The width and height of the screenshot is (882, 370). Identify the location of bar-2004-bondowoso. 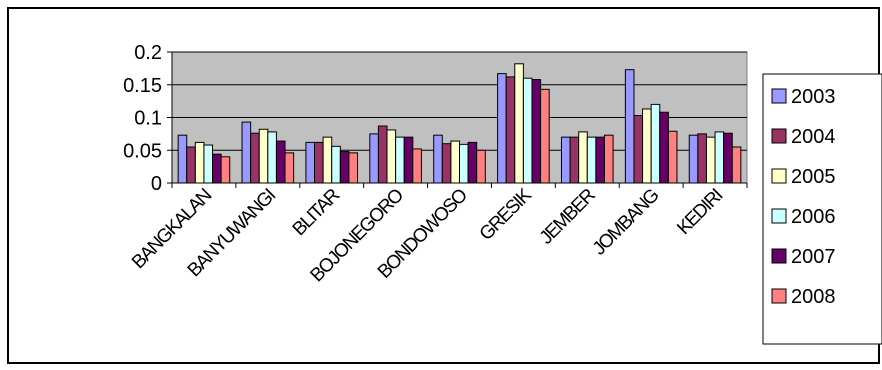
(446, 163).